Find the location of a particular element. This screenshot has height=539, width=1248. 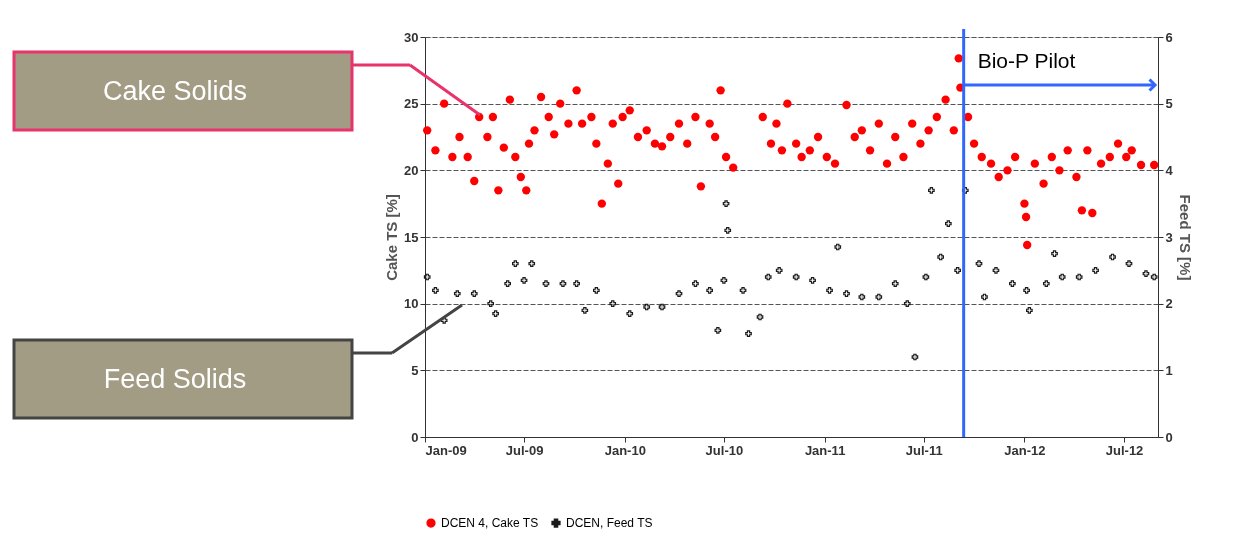

x-tick-label: Jul-11 is located at coordinates (924, 450).